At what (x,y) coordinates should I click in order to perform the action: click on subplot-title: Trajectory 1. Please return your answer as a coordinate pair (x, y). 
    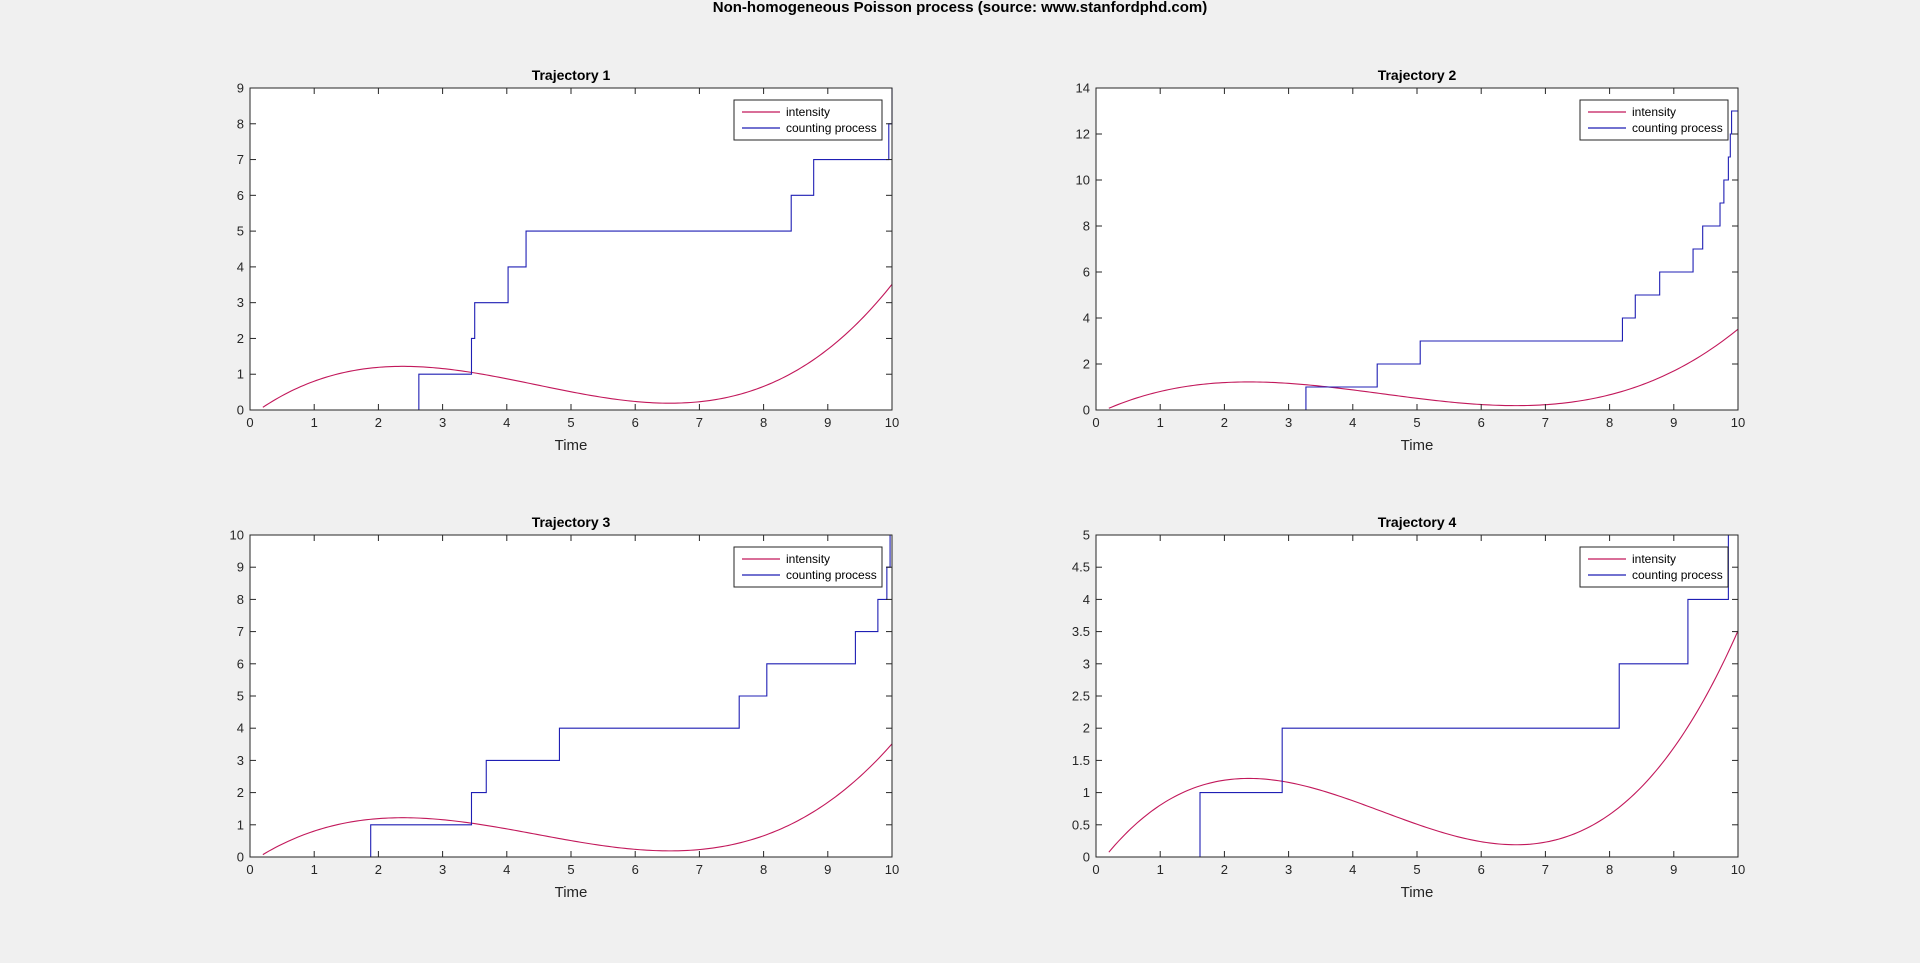
    Looking at the image, I should click on (571, 75).